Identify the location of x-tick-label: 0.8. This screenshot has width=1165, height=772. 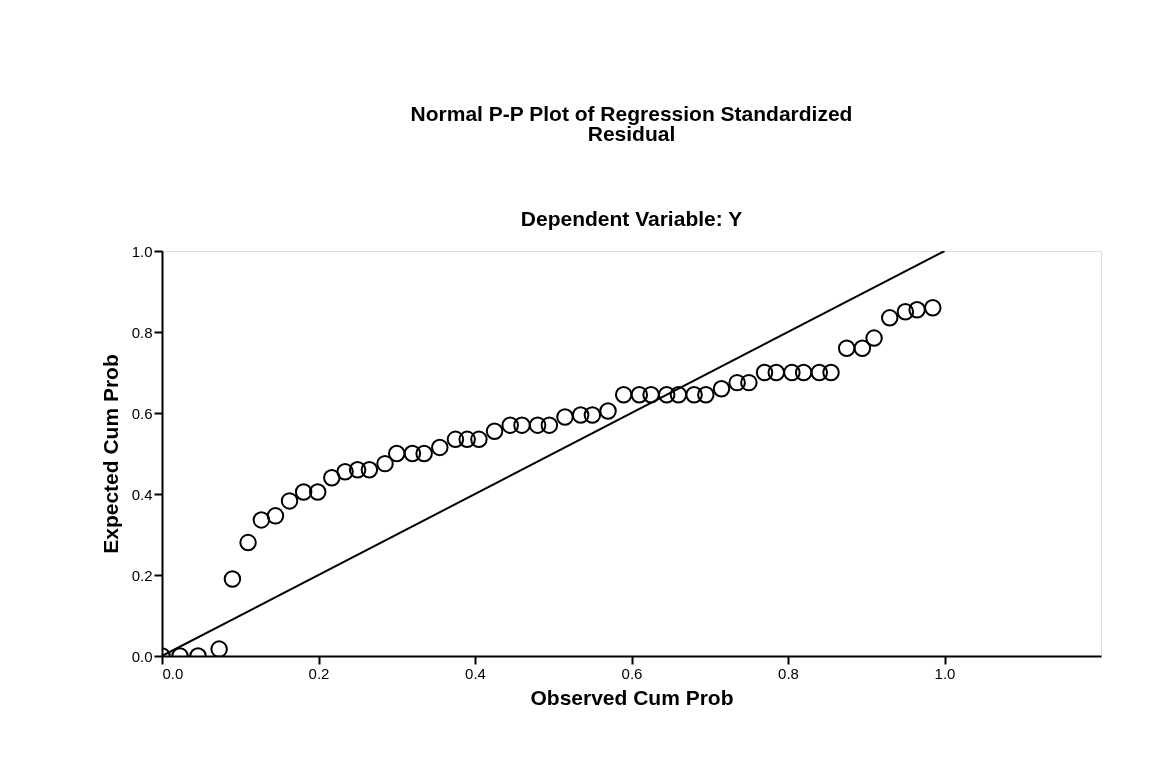
(788, 673).